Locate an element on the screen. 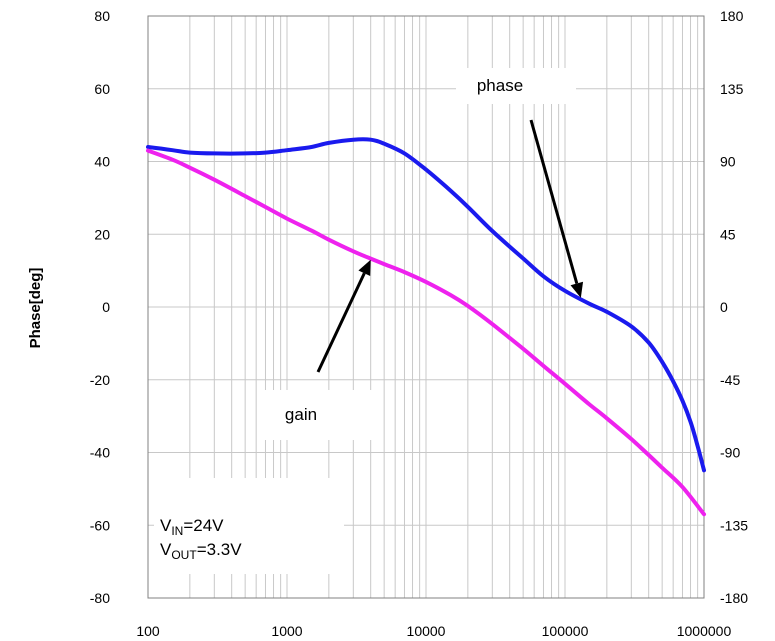  y-left-tick-label: -40 is located at coordinates (100, 453).